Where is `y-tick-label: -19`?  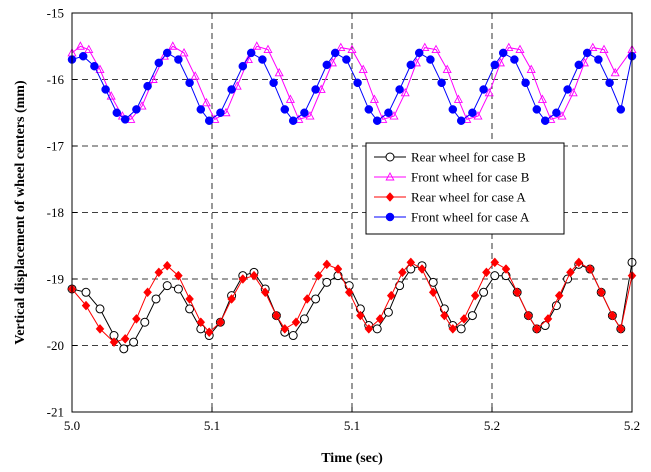
y-tick-label: -19 is located at coordinates (55, 279).